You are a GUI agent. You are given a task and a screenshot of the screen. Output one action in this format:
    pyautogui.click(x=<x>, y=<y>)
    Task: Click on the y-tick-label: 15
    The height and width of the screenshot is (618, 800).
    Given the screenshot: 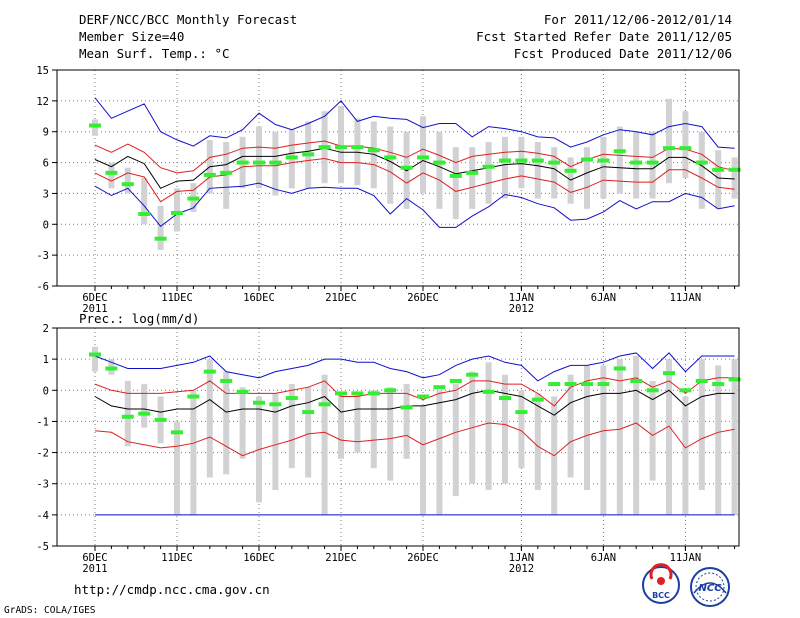 What is the action you would take?
    pyautogui.click(x=42, y=71)
    